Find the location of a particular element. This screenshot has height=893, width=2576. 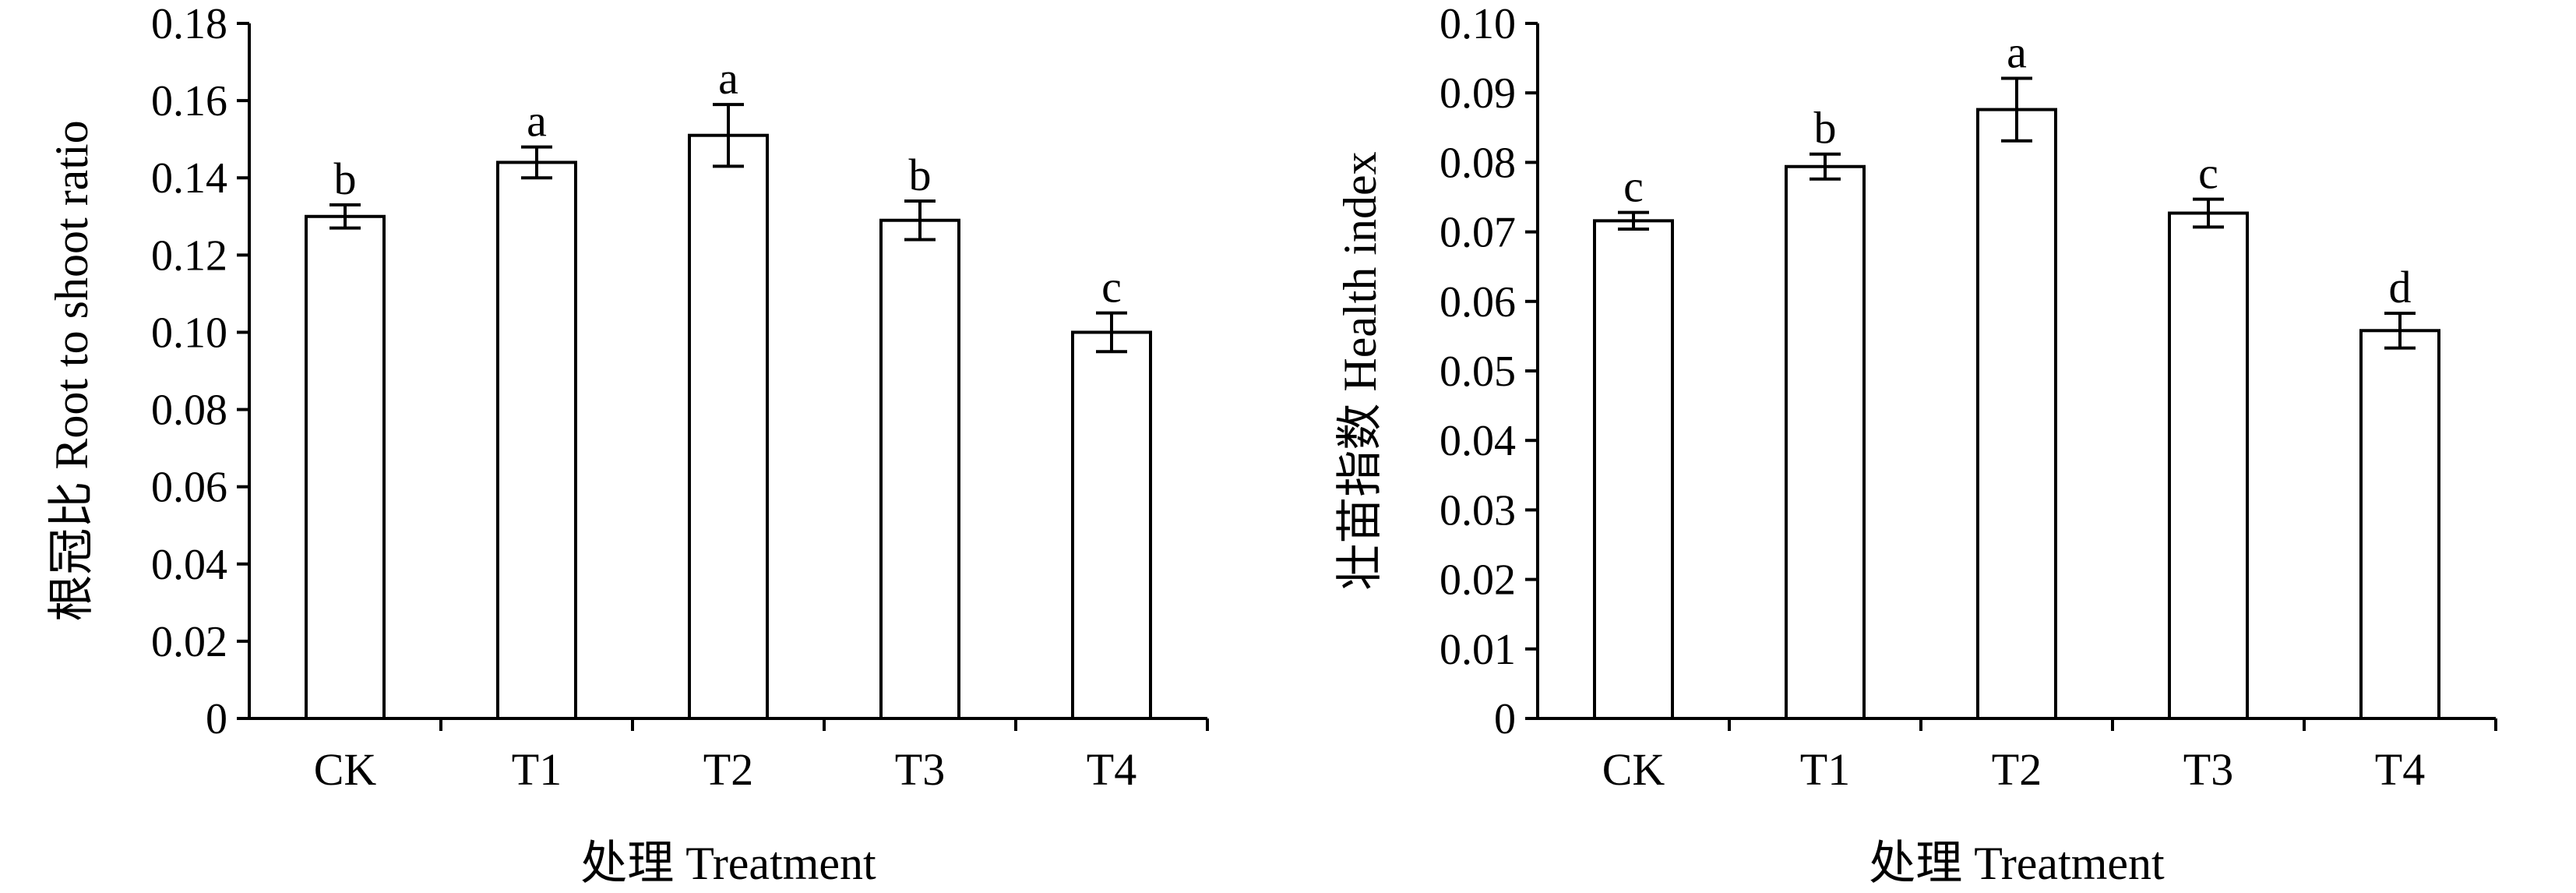

y-tick-label: 0.12 is located at coordinates (189, 255).